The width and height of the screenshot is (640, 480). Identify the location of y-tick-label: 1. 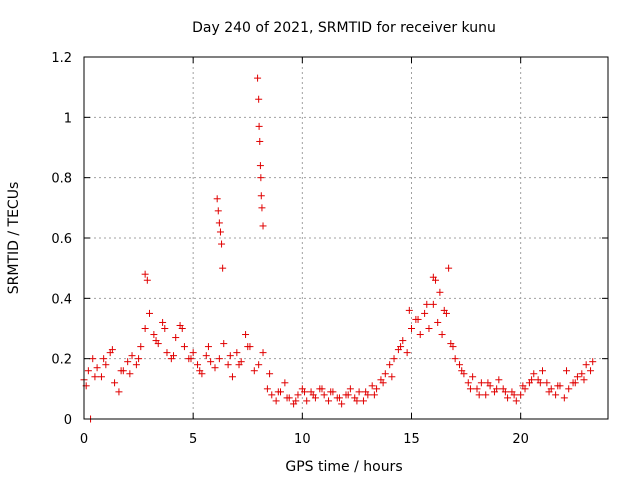
(68, 118).